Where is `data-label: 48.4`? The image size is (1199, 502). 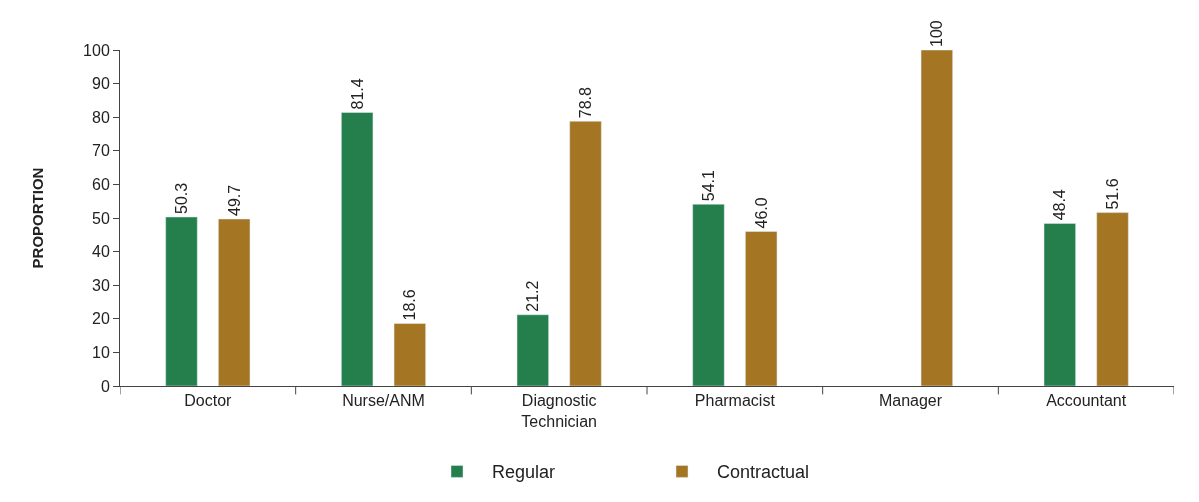 data-label: 48.4 is located at coordinates (1060, 205).